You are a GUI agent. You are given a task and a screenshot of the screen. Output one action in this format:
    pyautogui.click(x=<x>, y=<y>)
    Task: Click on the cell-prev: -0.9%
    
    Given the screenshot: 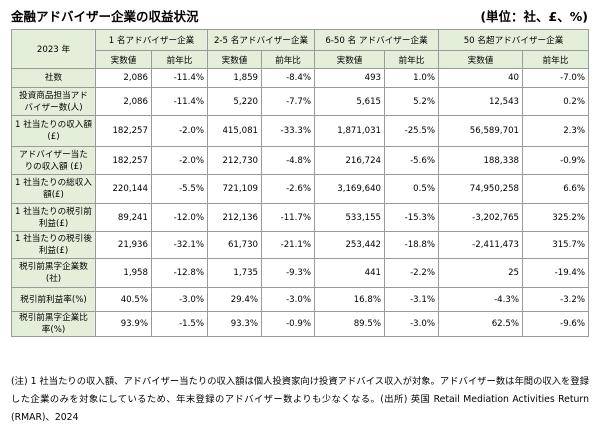 What is the action you would take?
    pyautogui.click(x=288, y=324)
    